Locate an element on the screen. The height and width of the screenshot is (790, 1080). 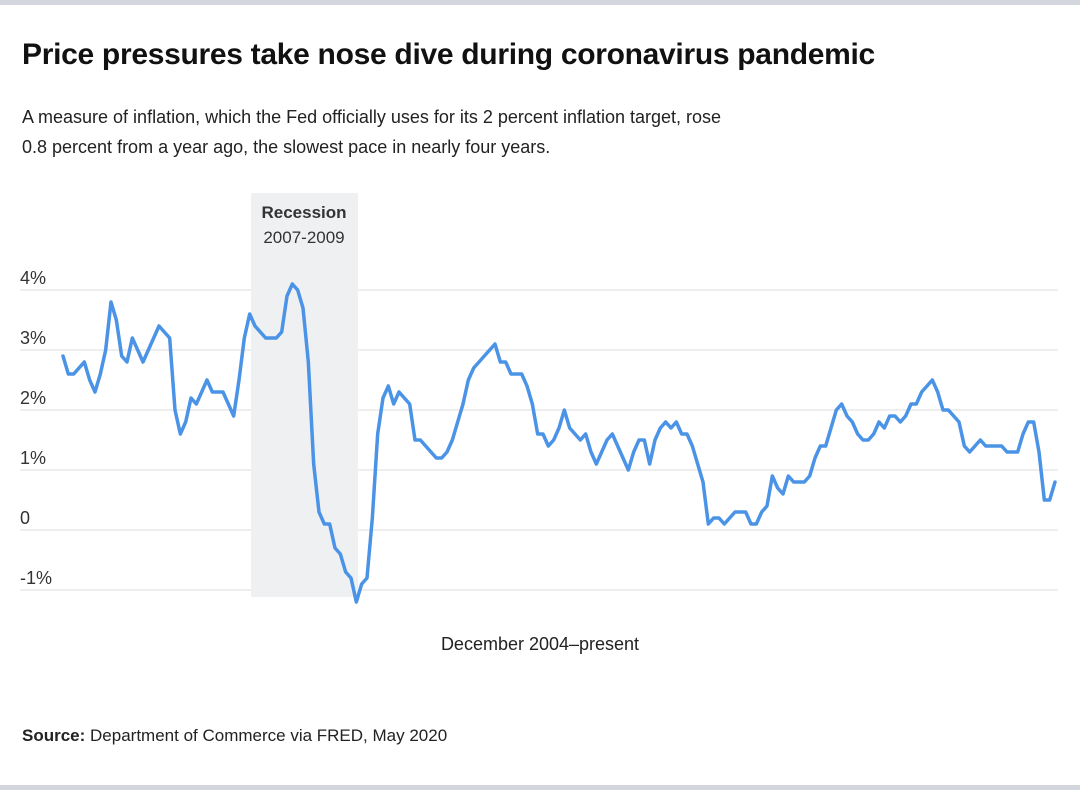
y-tick-label: 2% is located at coordinates (33, 398).